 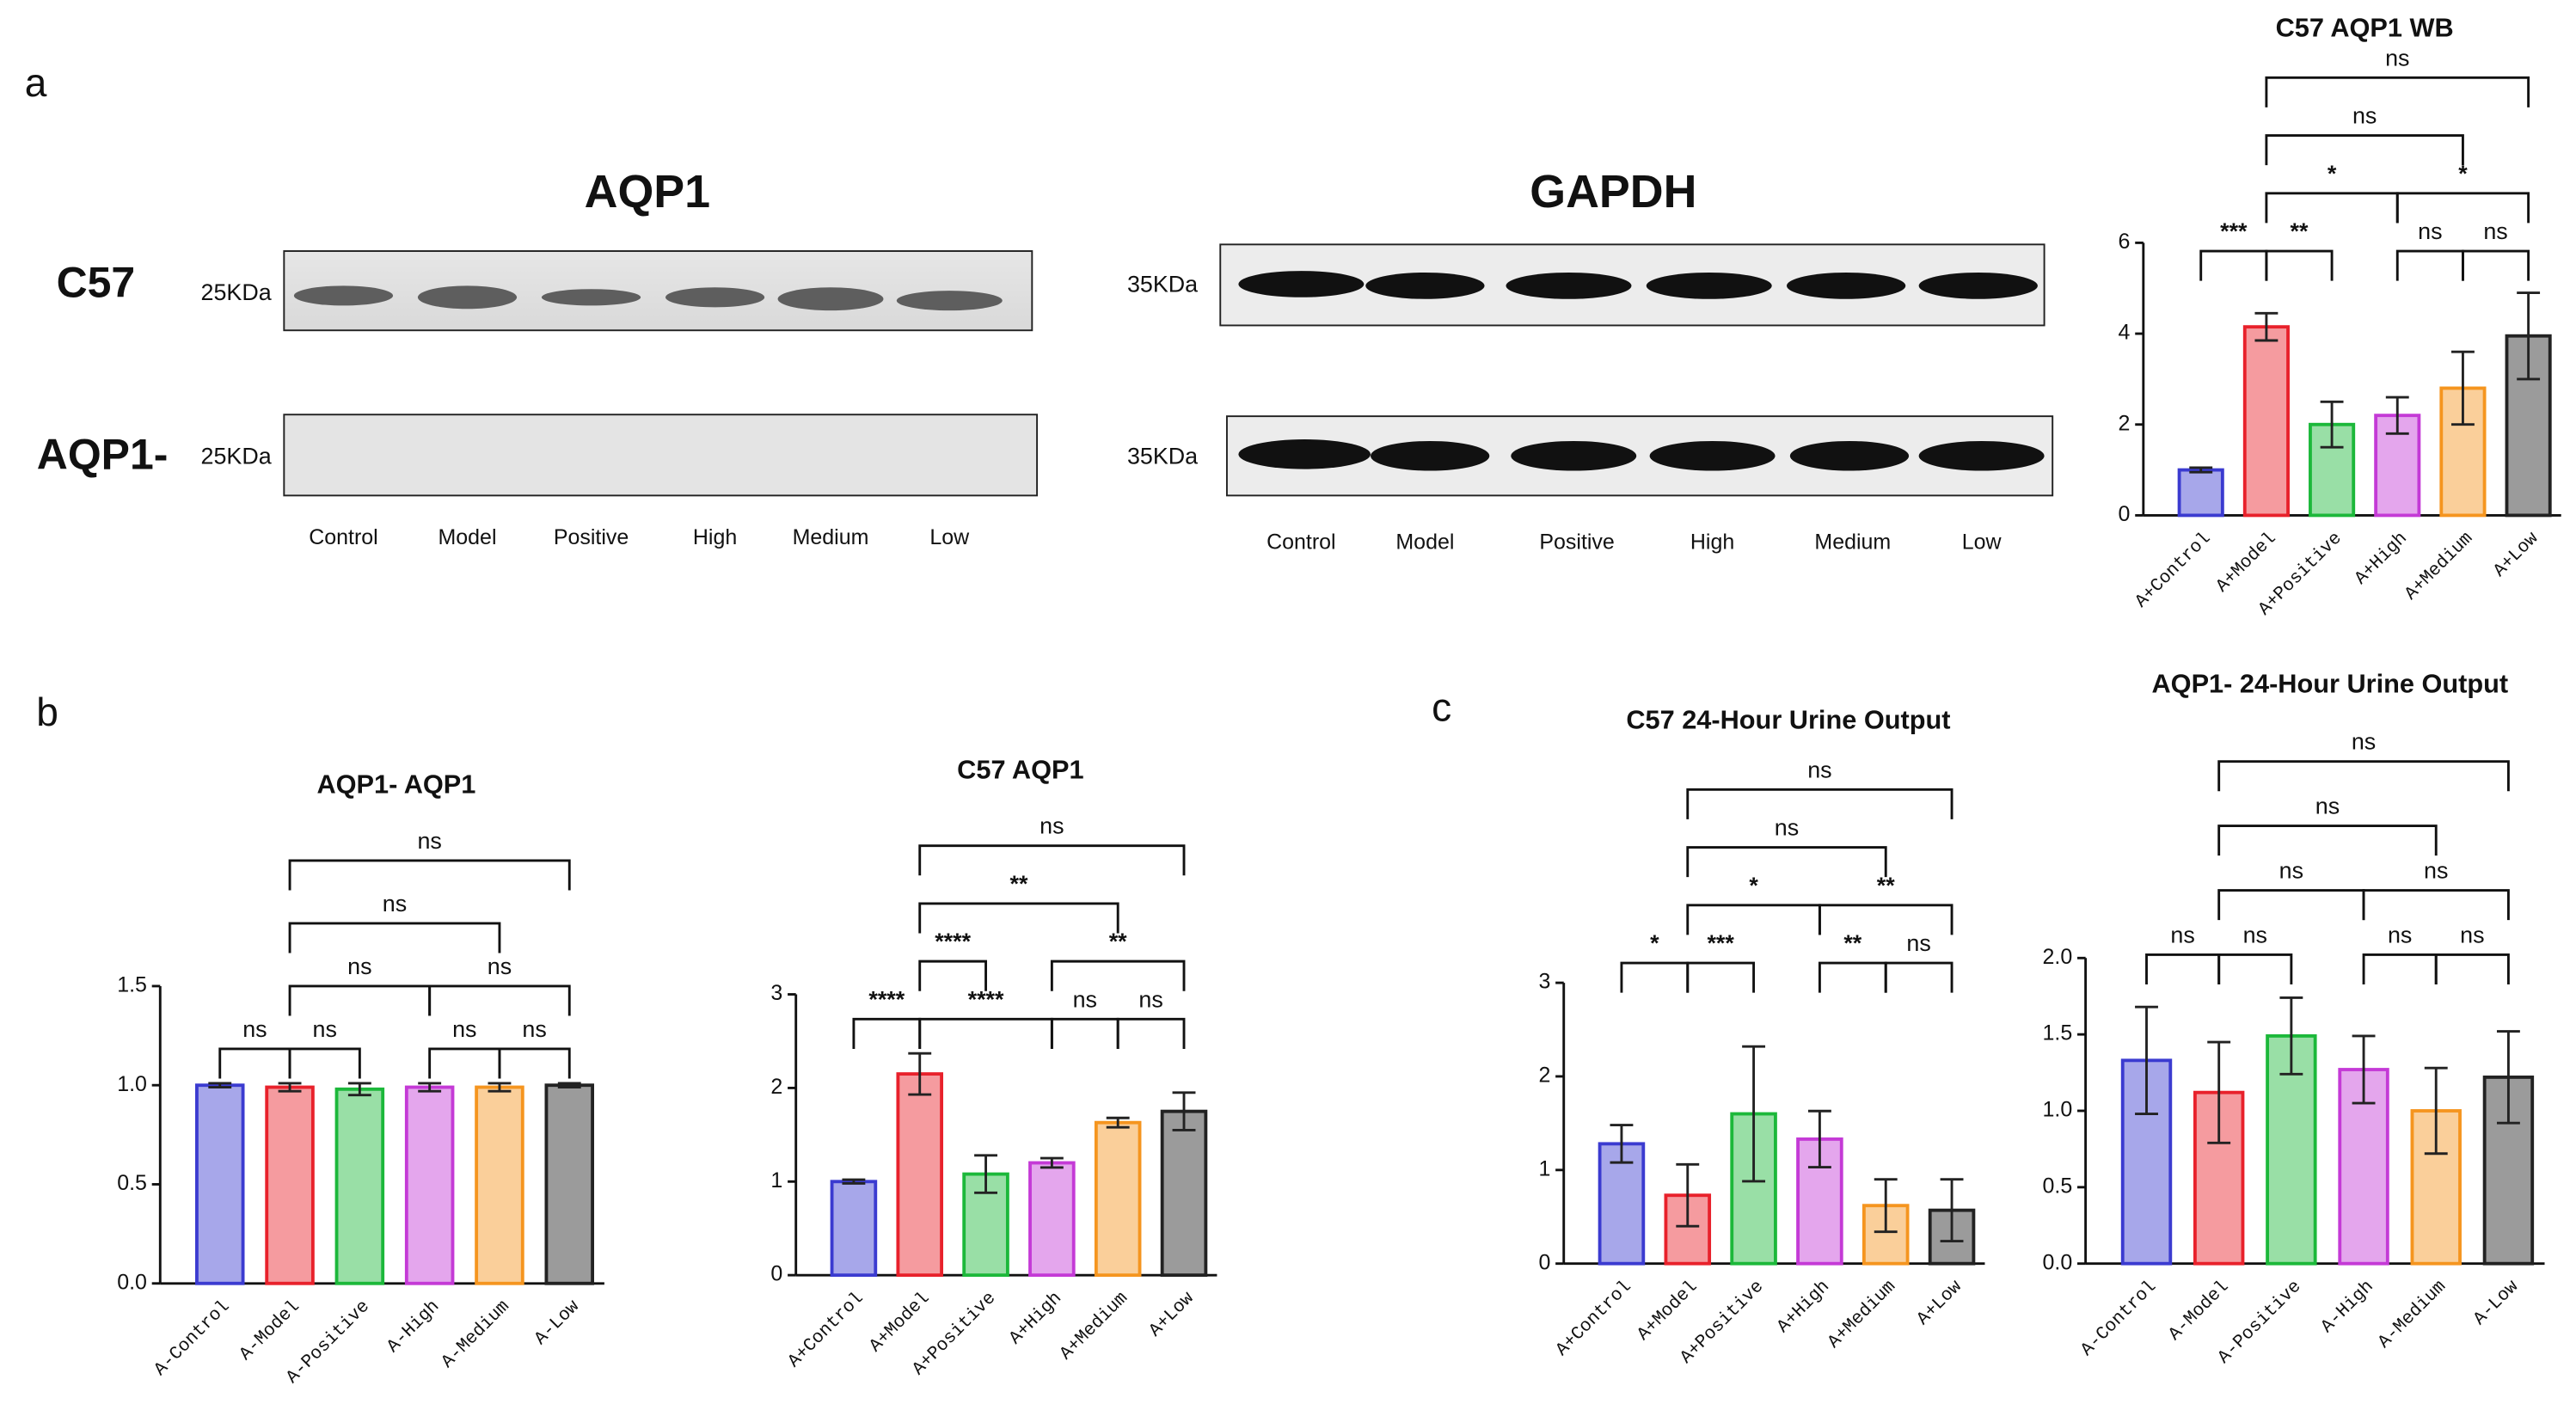 I want to click on y-tick-label: 1.0, so click(x=2058, y=1110).